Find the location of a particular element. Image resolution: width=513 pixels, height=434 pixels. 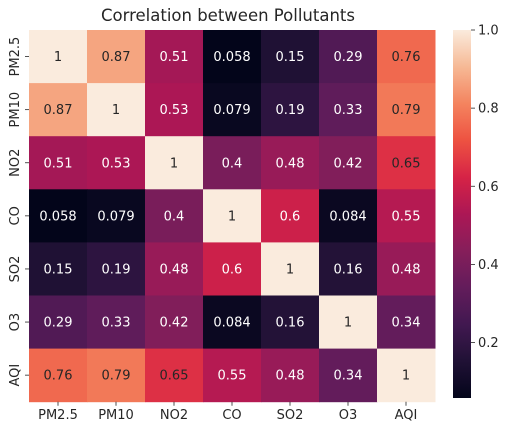

cell-annotation-3-5: 0.084 is located at coordinates (347, 216).